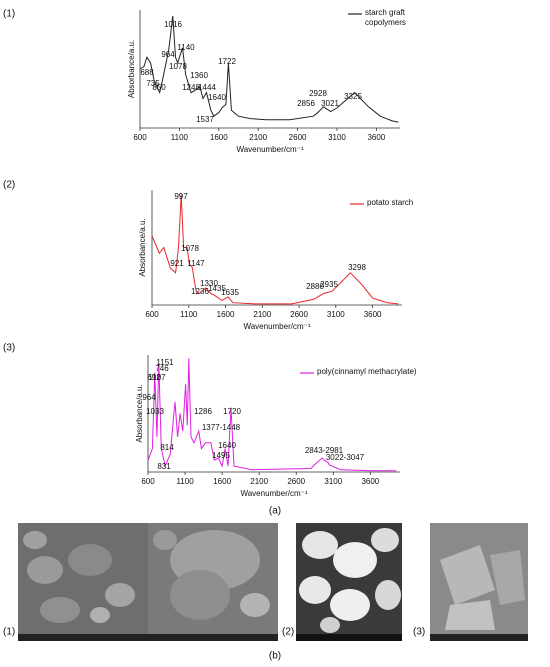 This screenshot has width=550, height=667. What do you see at coordinates (196, 263) in the screenshot?
I see `peak-annotation: 1147` at bounding box center [196, 263].